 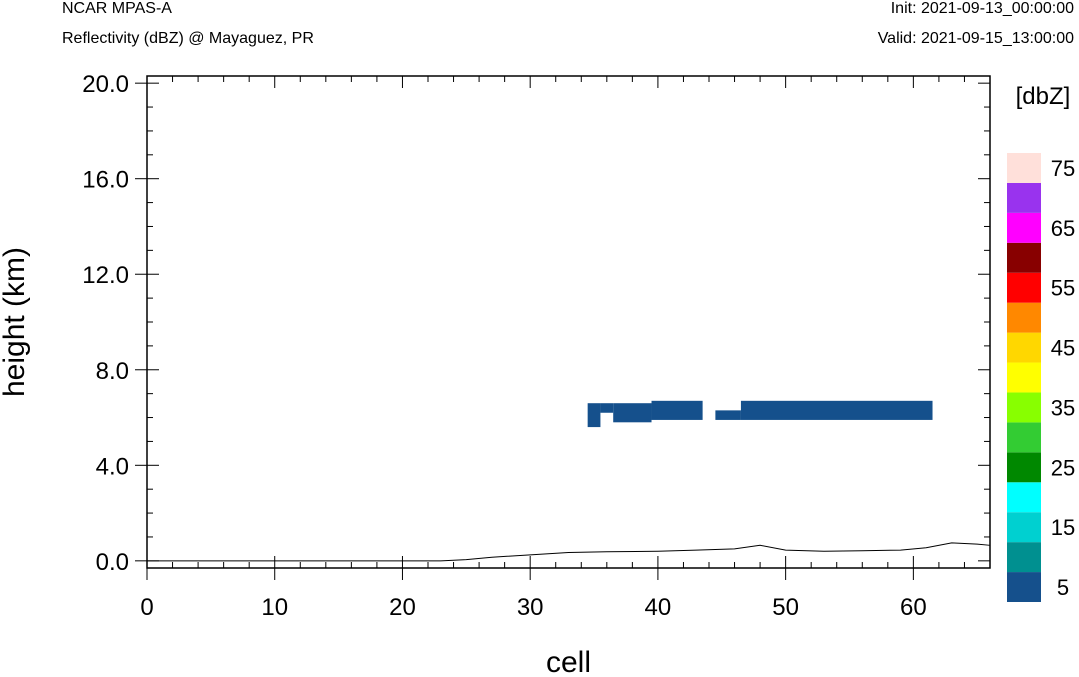 What do you see at coordinates (568, 661) in the screenshot?
I see `x-axis-label: cell` at bounding box center [568, 661].